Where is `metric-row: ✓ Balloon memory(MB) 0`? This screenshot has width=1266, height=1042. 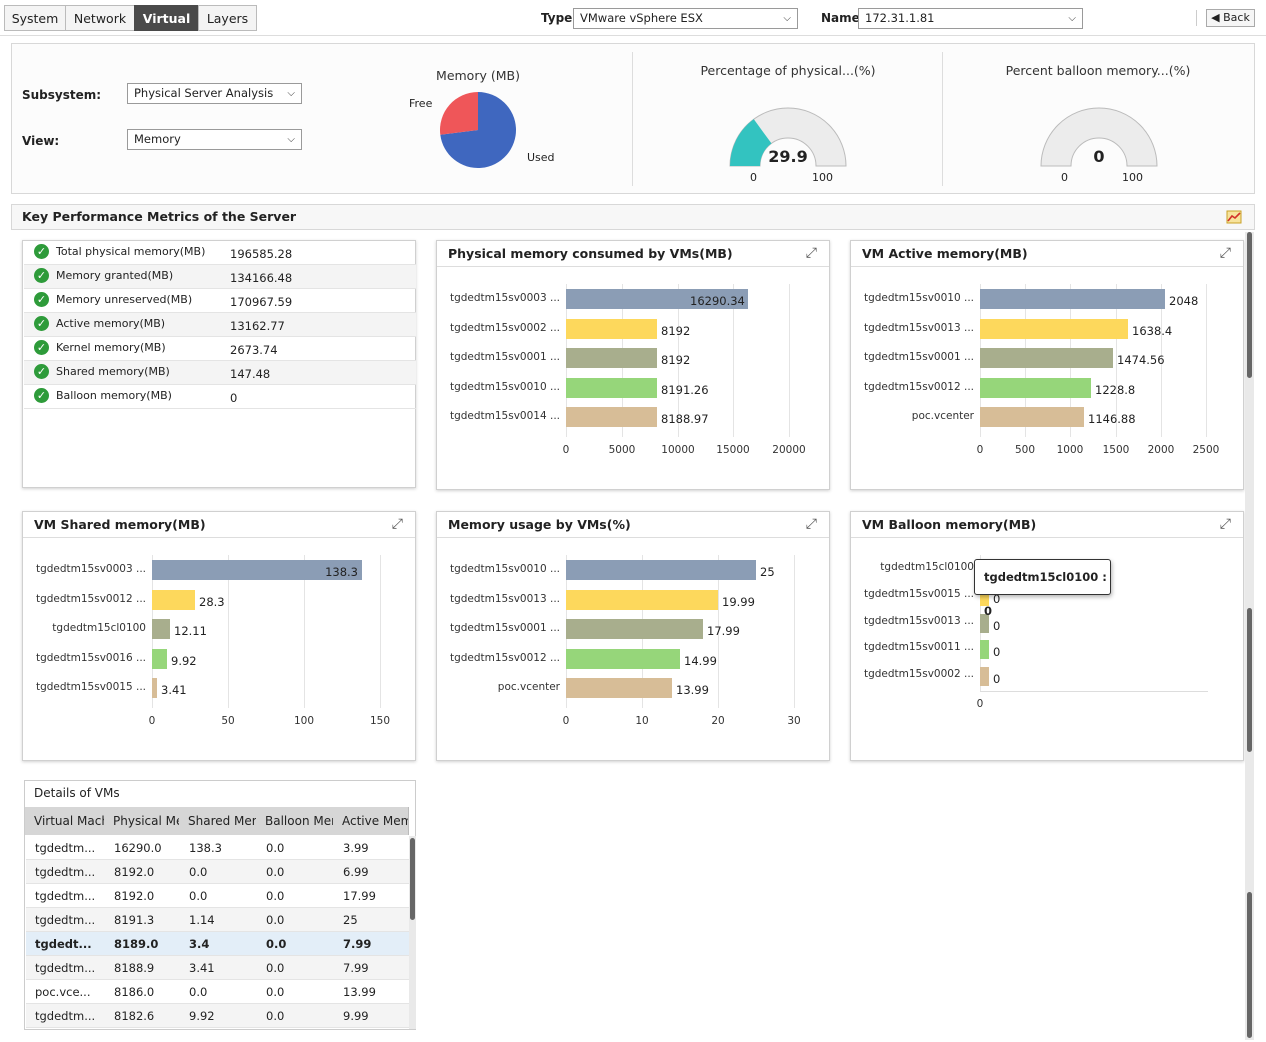
metric-row: ✓ Balloon memory(MB) 0 is located at coordinates (220, 397).